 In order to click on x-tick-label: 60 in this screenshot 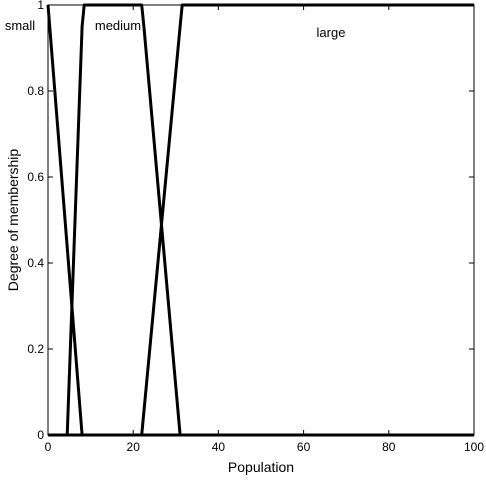, I will do `click(304, 447)`.